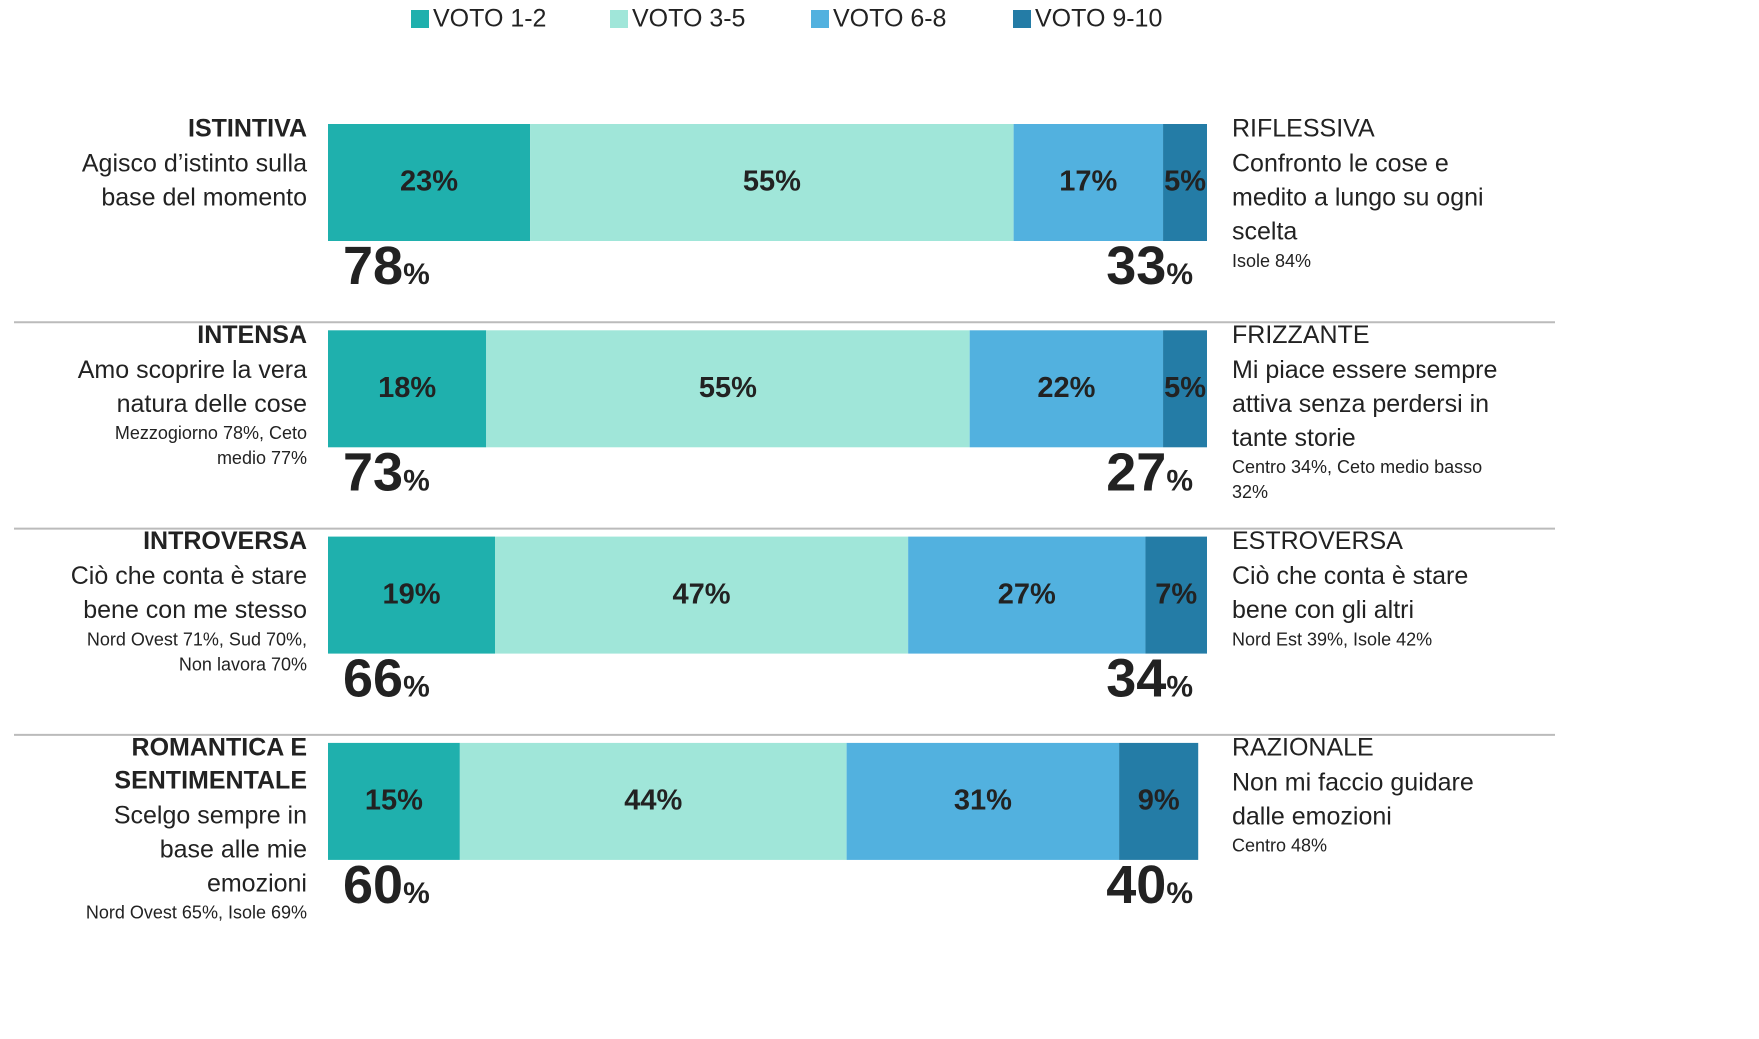 This screenshot has height=1039, width=1759. Describe the element at coordinates (1360, 404) in the screenshot. I see `right-text: attiva senza perdersi in` at that location.